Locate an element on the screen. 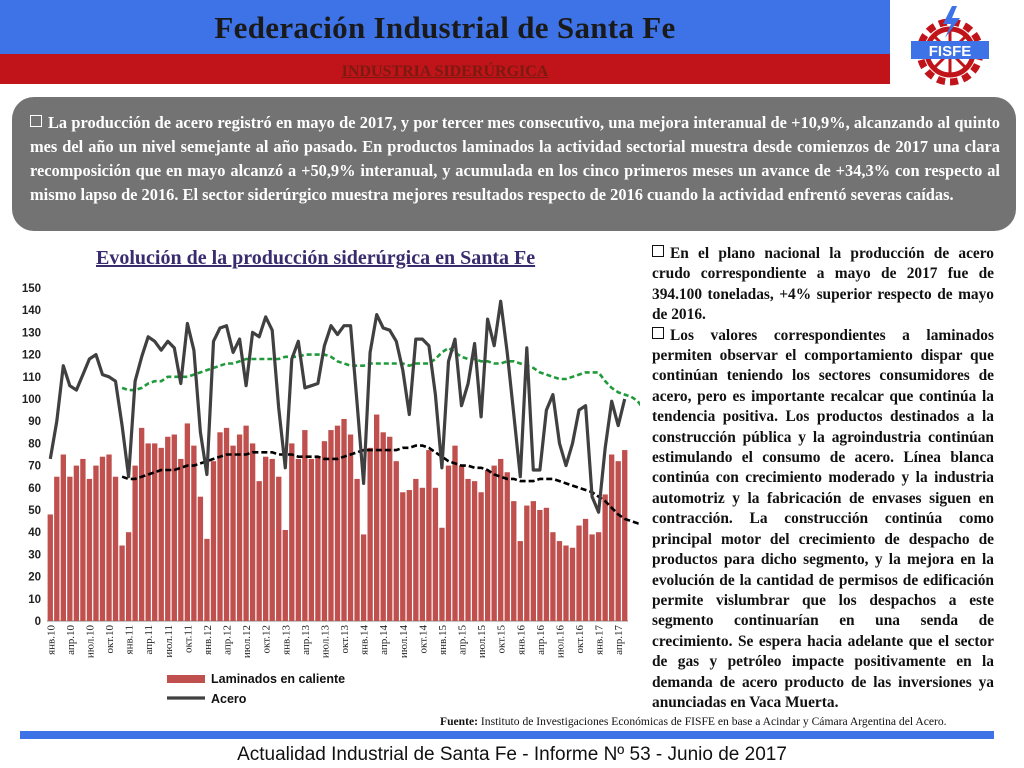 The height and width of the screenshot is (768, 1024). y-tick-label: 20 is located at coordinates (34, 578).